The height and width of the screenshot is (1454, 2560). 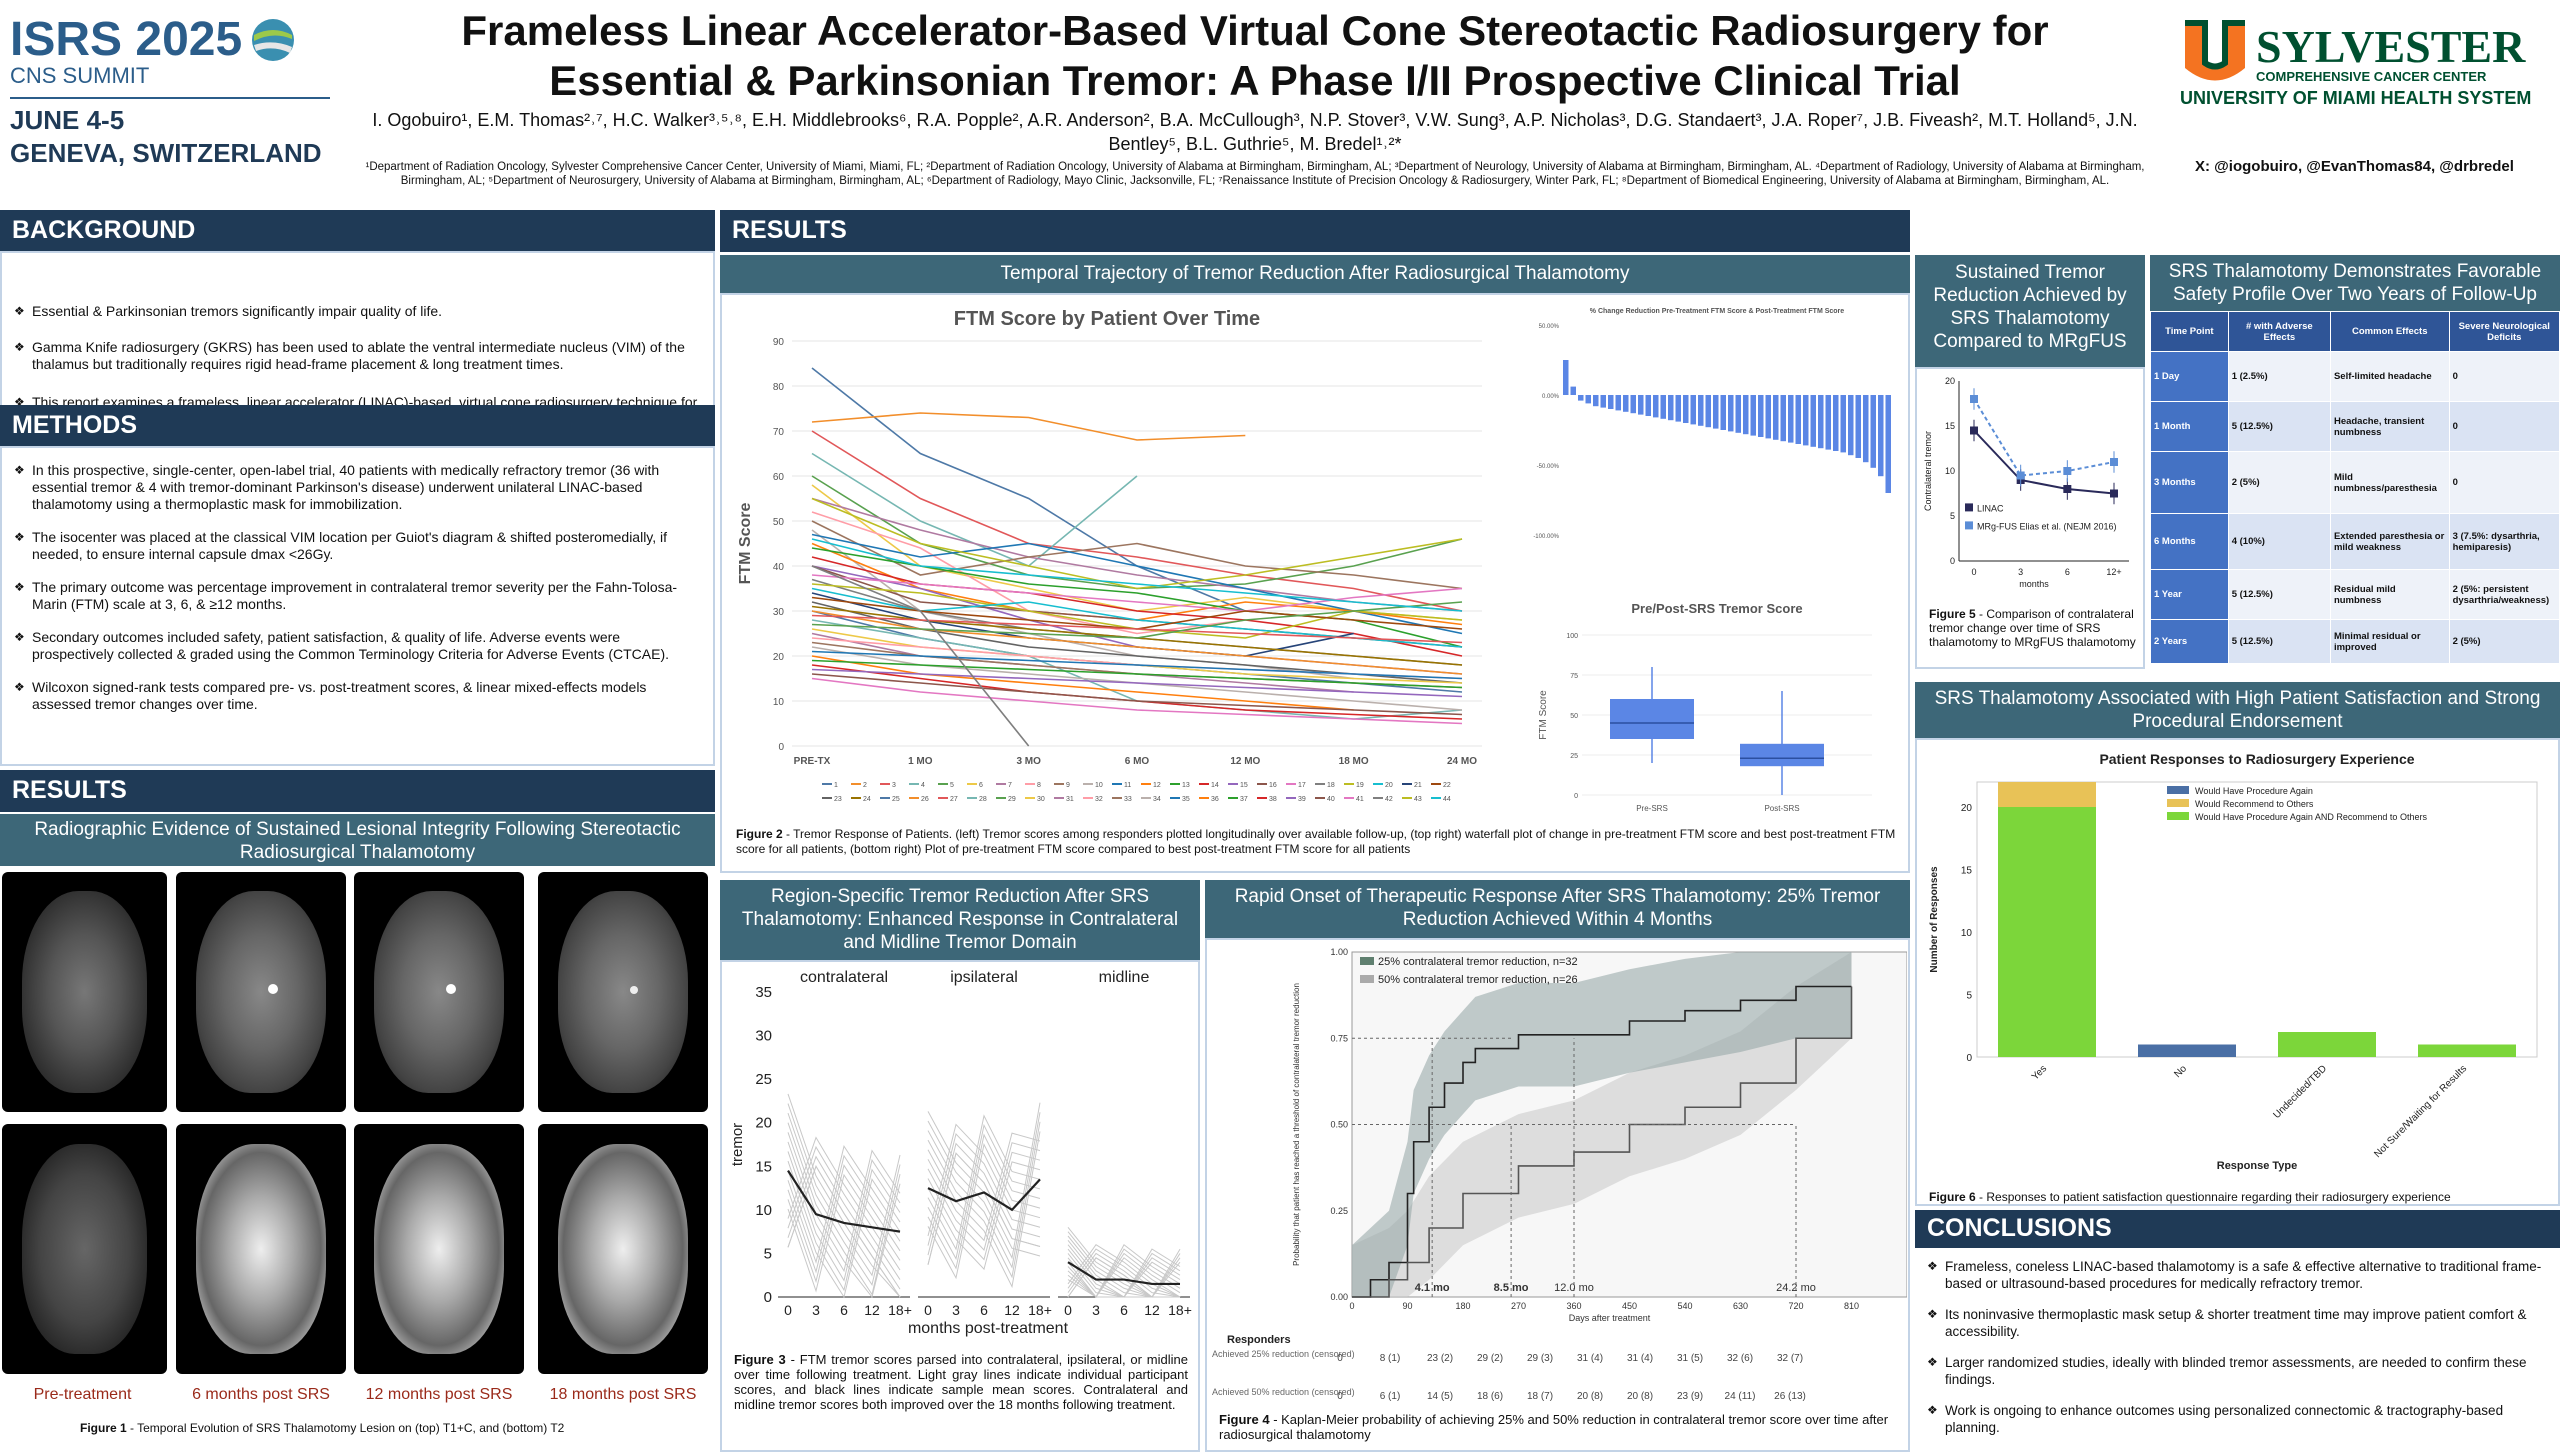 I want to click on legend-label: 35, so click(x=1186, y=799).